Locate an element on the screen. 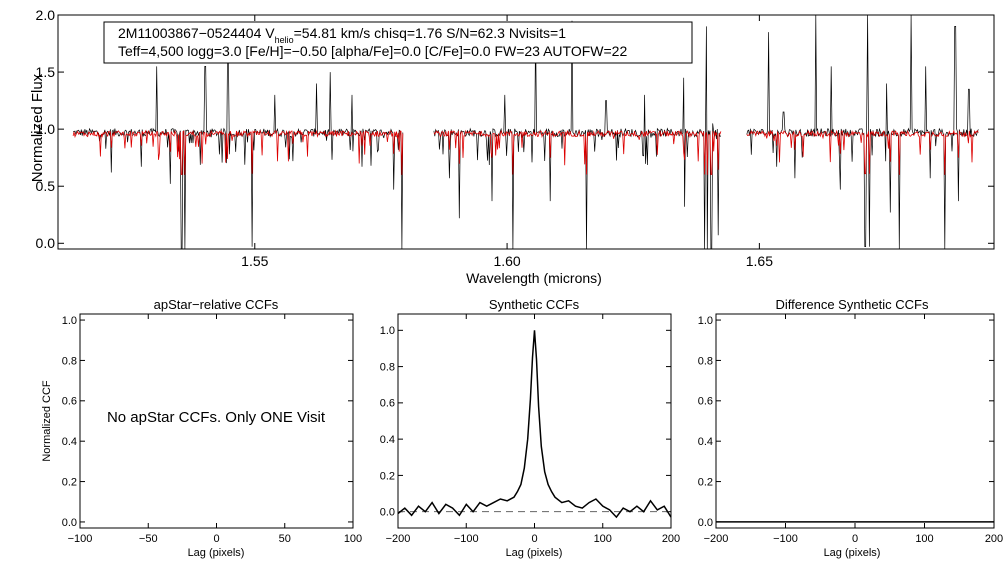 This screenshot has height=576, width=1008. spectrum-ylabel: Normalized Flux is located at coordinates (37, 127).